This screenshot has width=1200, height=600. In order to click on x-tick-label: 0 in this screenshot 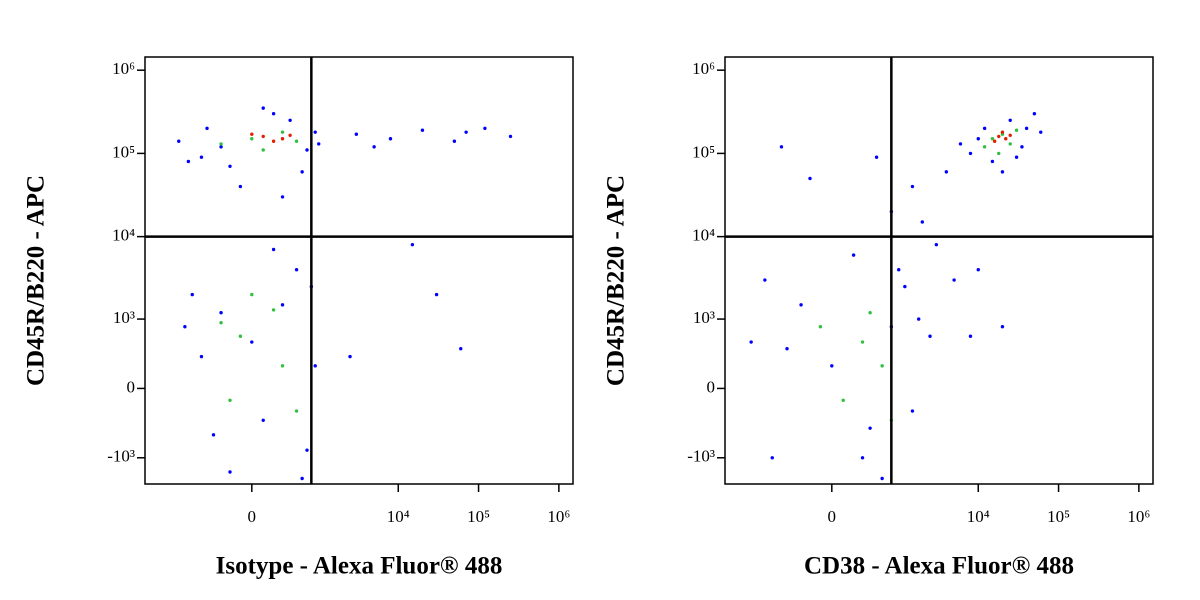, I will do `click(252, 516)`.